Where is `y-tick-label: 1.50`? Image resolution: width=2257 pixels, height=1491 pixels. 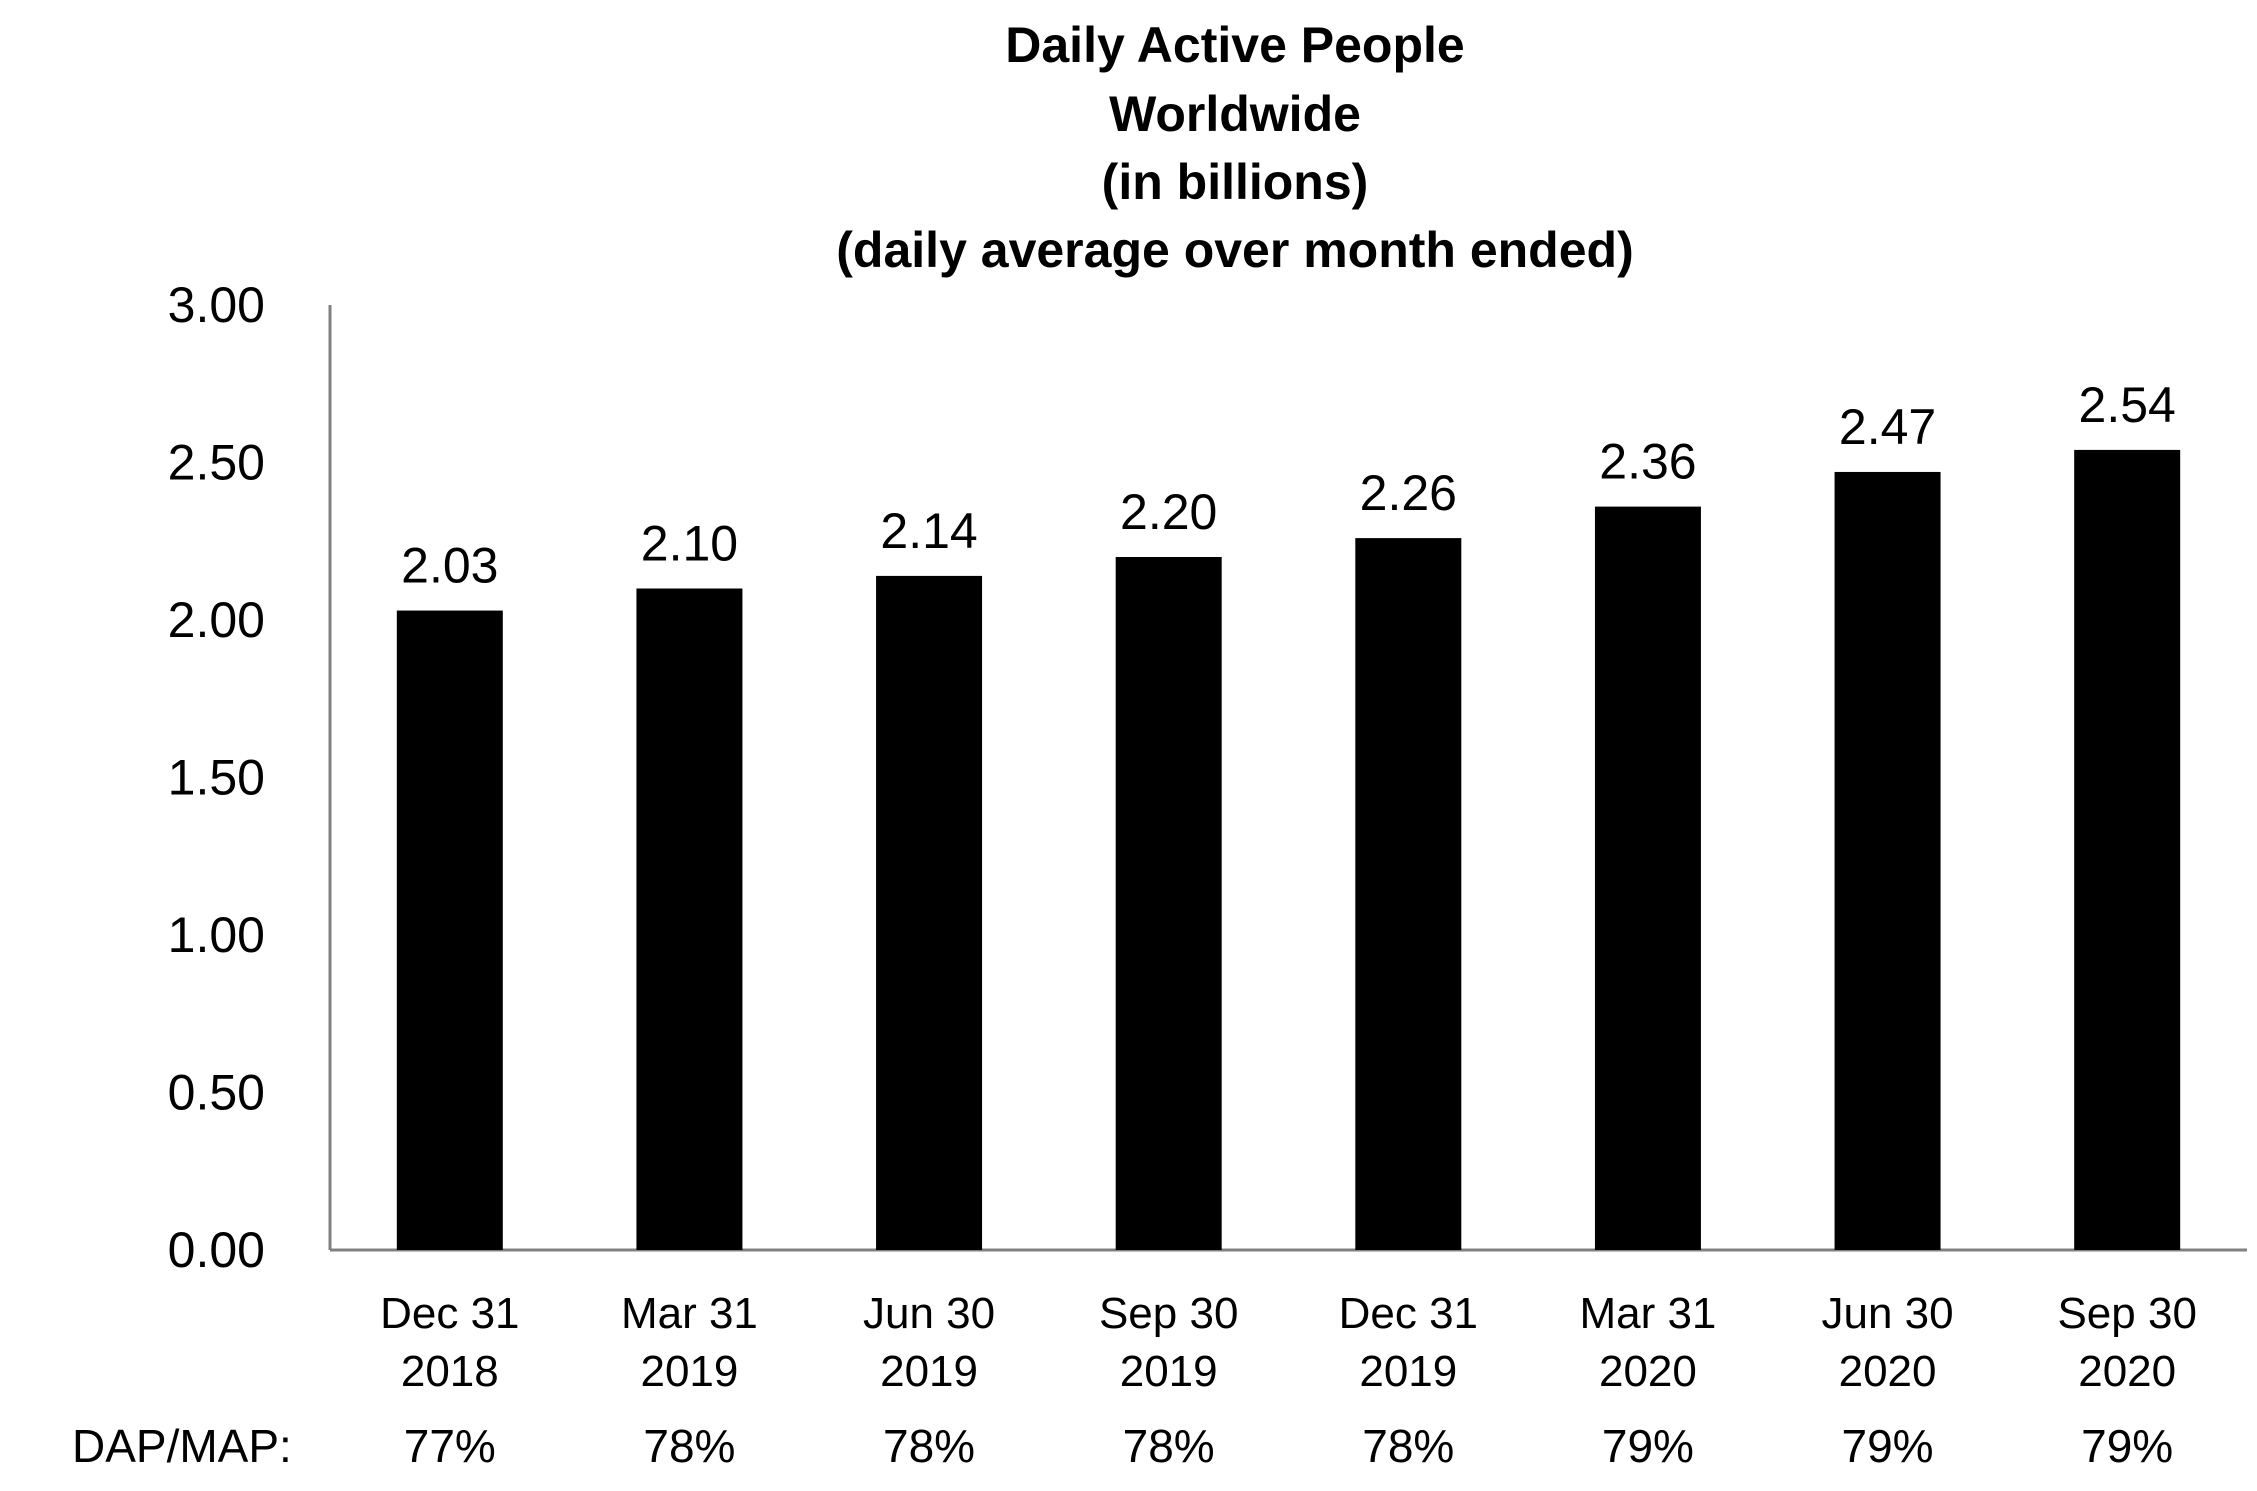
y-tick-label: 1.50 is located at coordinates (216, 778).